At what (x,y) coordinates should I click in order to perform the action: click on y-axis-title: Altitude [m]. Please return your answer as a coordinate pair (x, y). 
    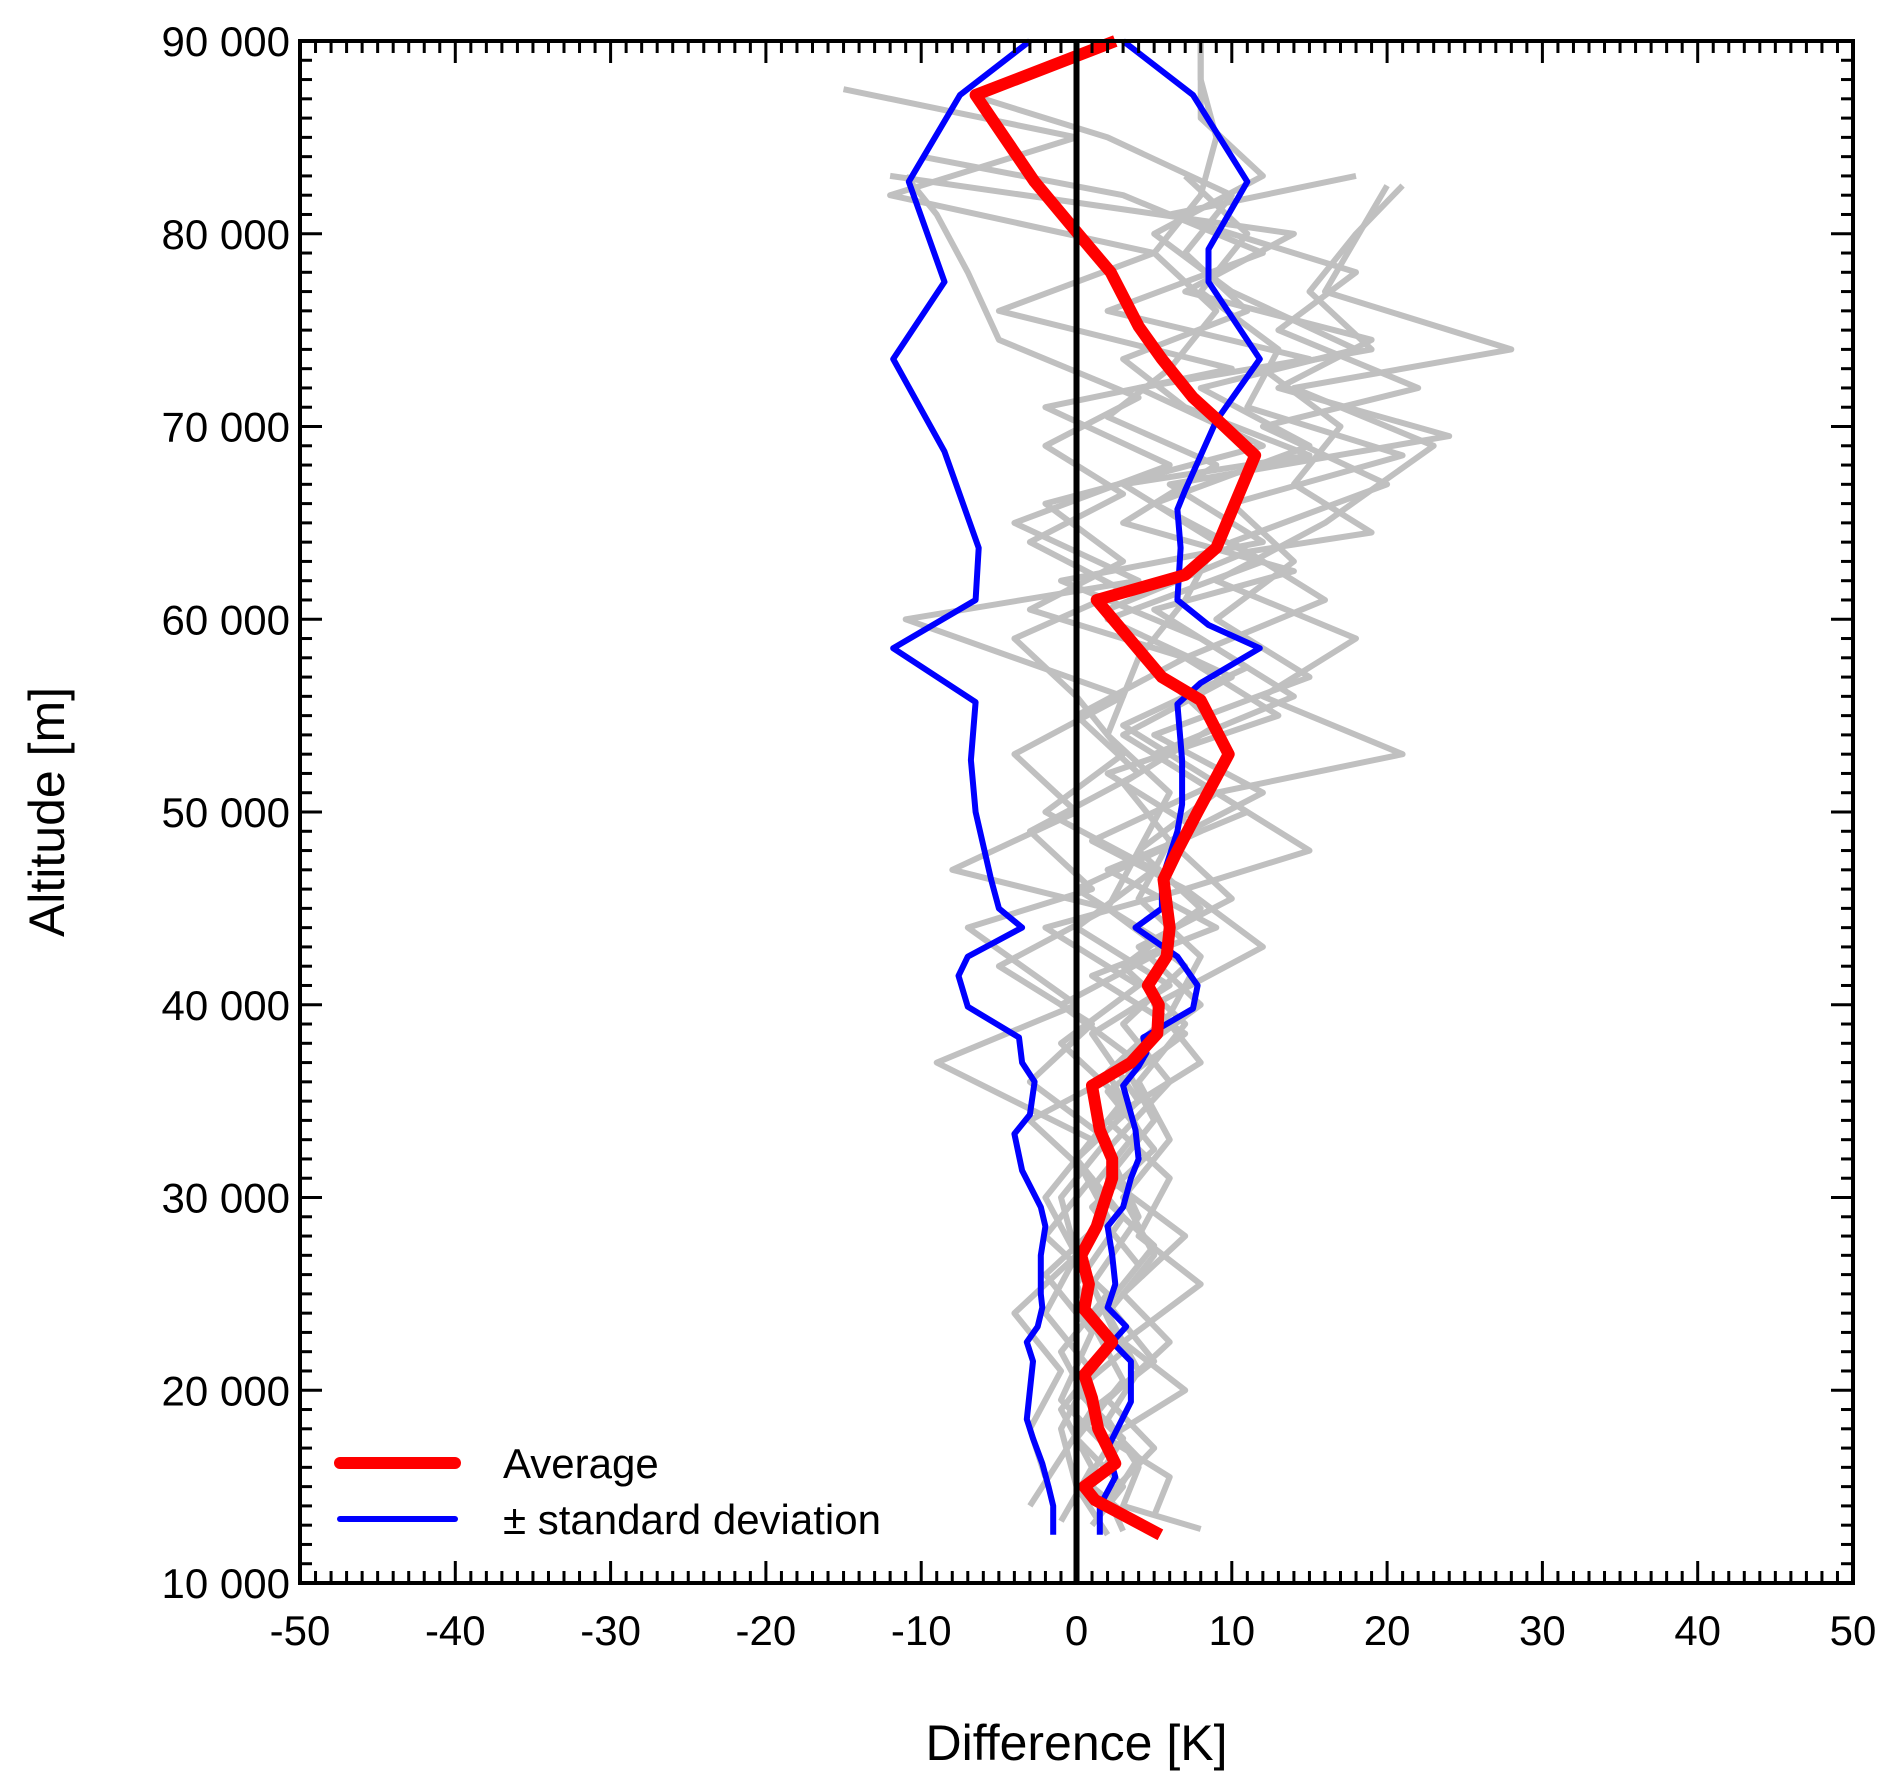
    Looking at the image, I should click on (47, 812).